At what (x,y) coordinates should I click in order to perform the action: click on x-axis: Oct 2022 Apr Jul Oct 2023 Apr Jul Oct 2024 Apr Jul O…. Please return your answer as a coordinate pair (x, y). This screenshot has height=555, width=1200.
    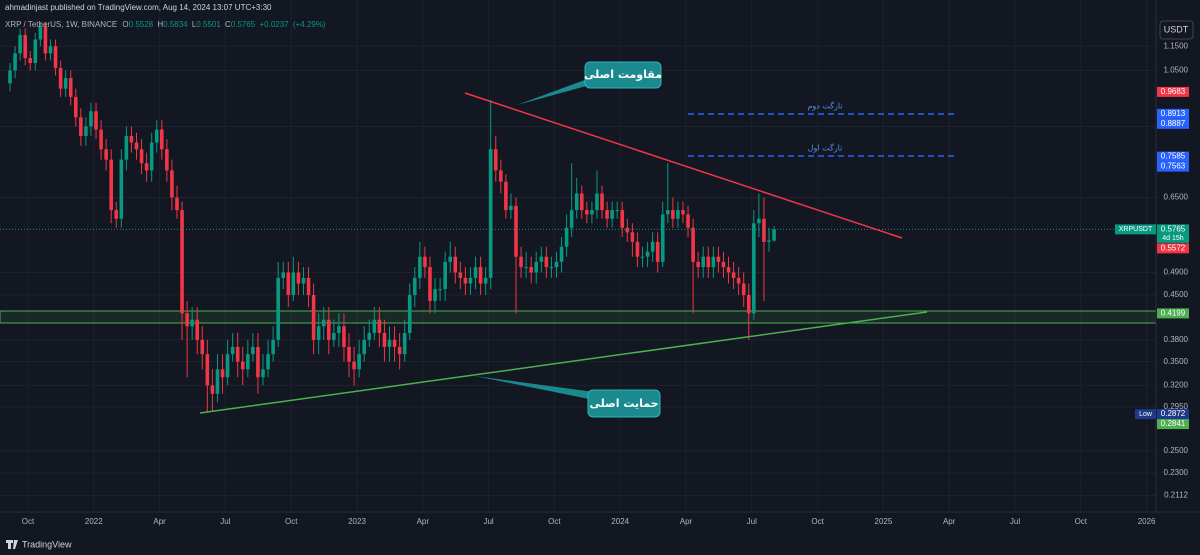
    Looking at the image, I should click on (589, 521).